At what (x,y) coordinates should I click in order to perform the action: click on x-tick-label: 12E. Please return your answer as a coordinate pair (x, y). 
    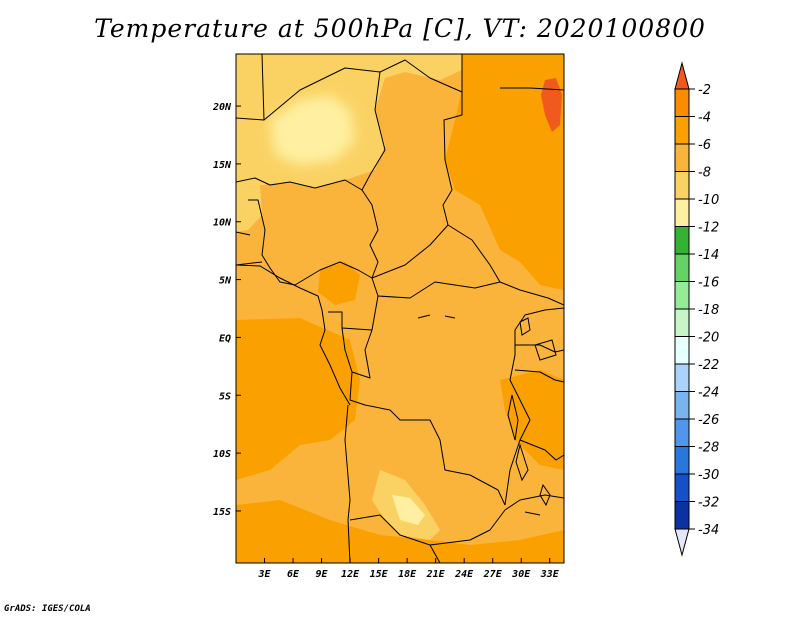
    Looking at the image, I should click on (350, 574).